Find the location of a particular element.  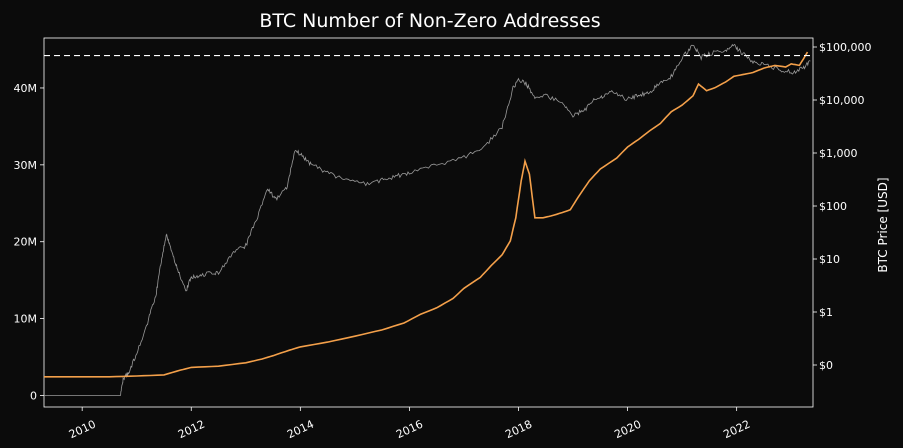

y-right-tick-label: $1,000 is located at coordinates (838, 153).